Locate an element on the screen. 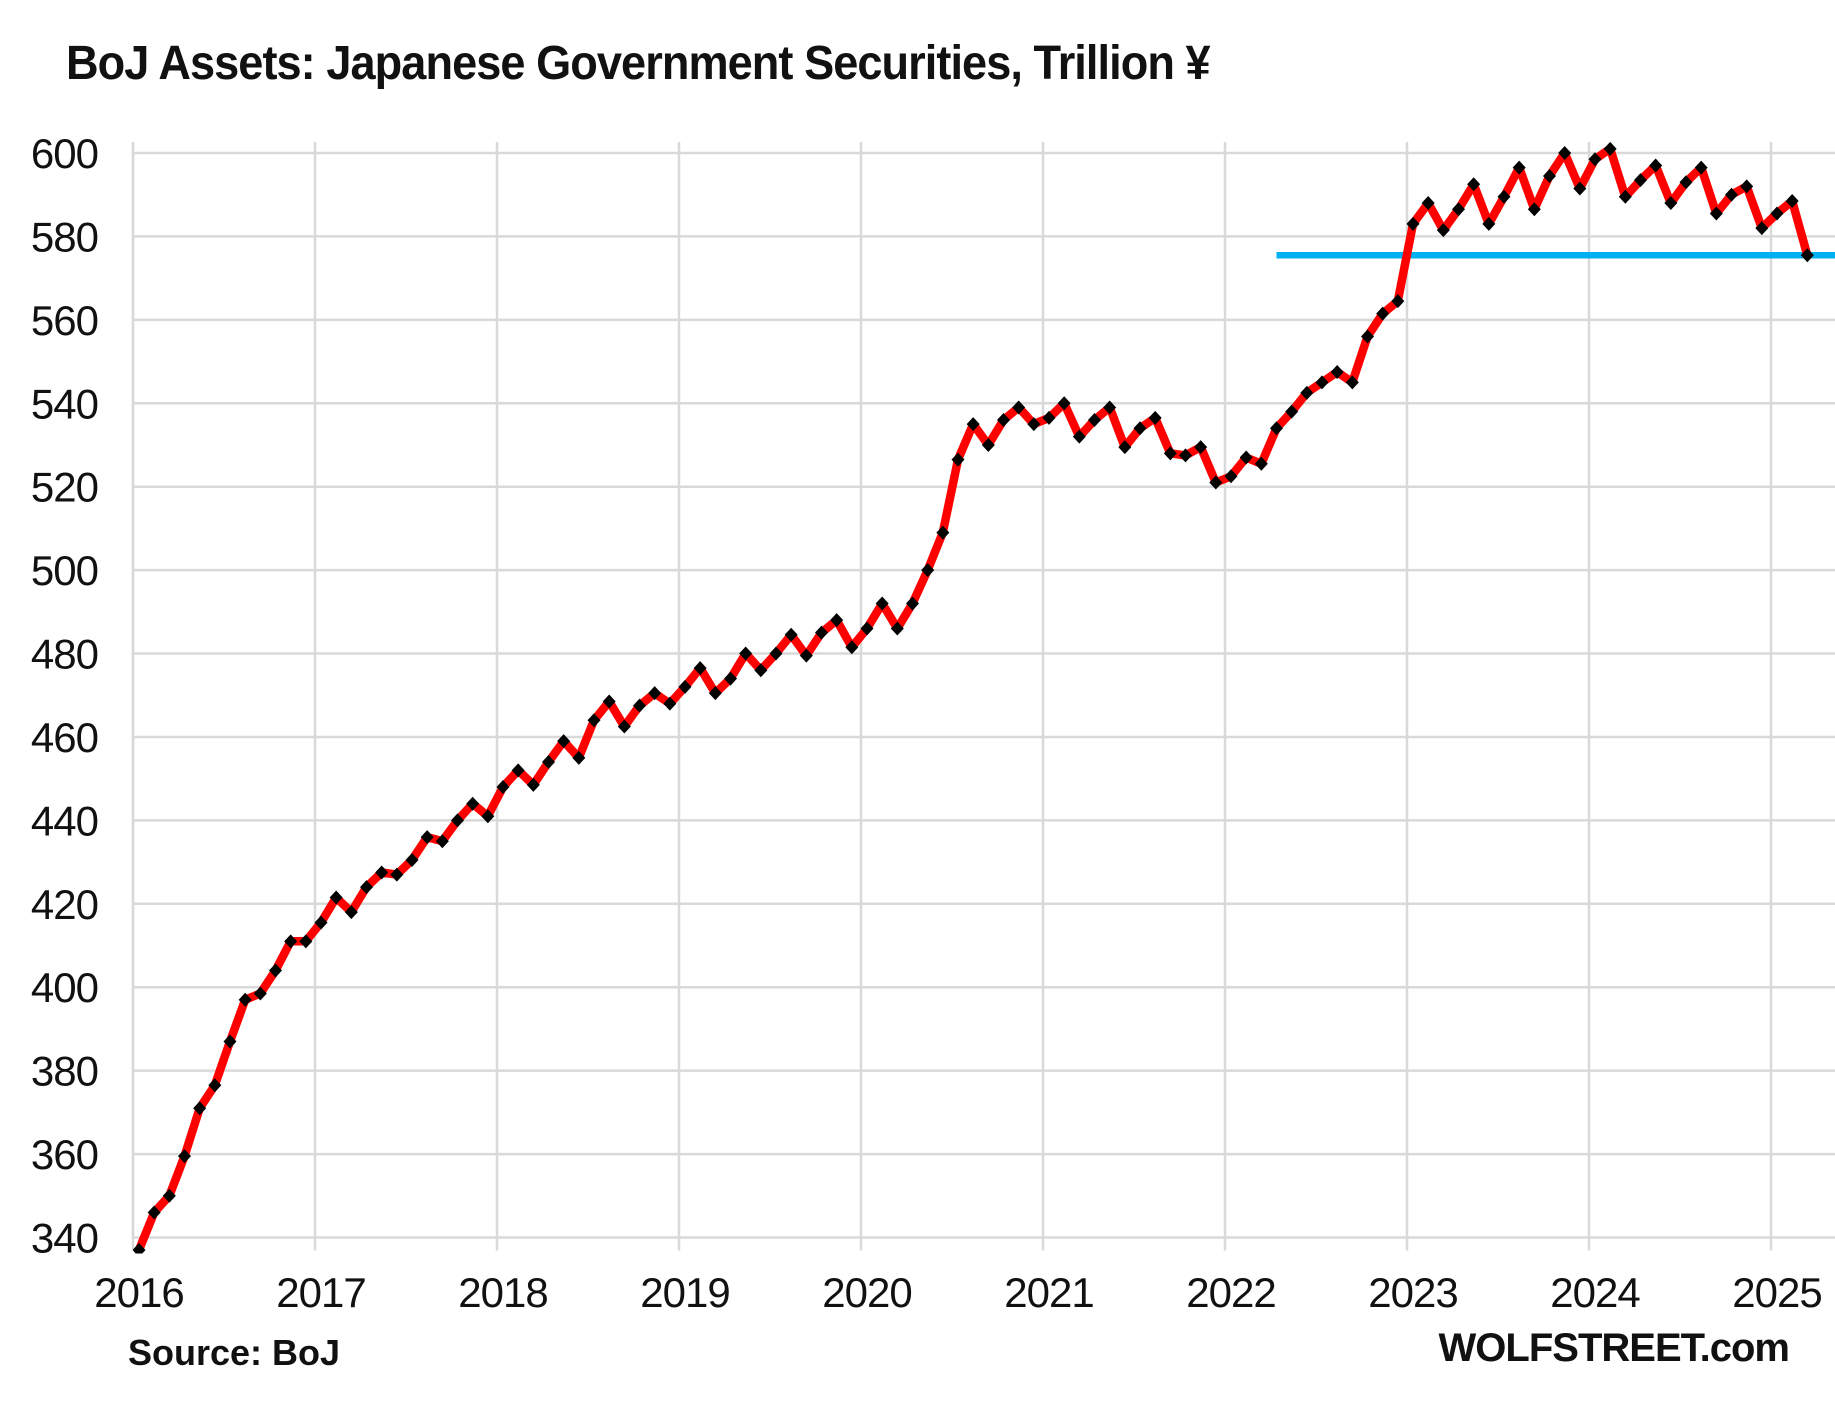 Image resolution: width=1835 pixels, height=1408 pixels. y-axis-tick-label: 400 is located at coordinates (64, 987).